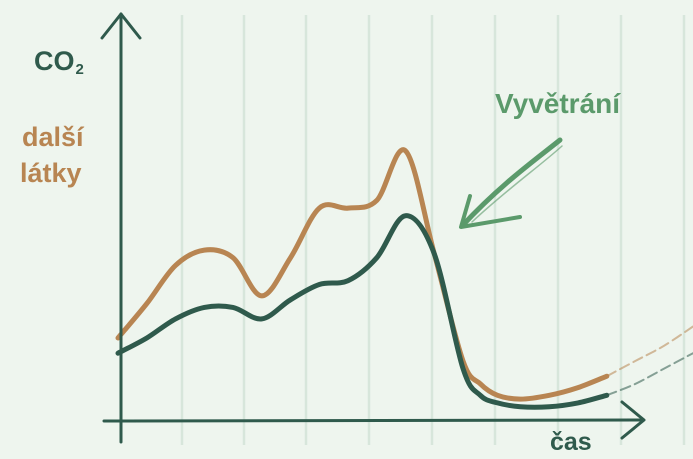 Image resolution: width=693 pixels, height=459 pixels. Describe the element at coordinates (373, 420) in the screenshot. I see `x-axis-line` at that location.